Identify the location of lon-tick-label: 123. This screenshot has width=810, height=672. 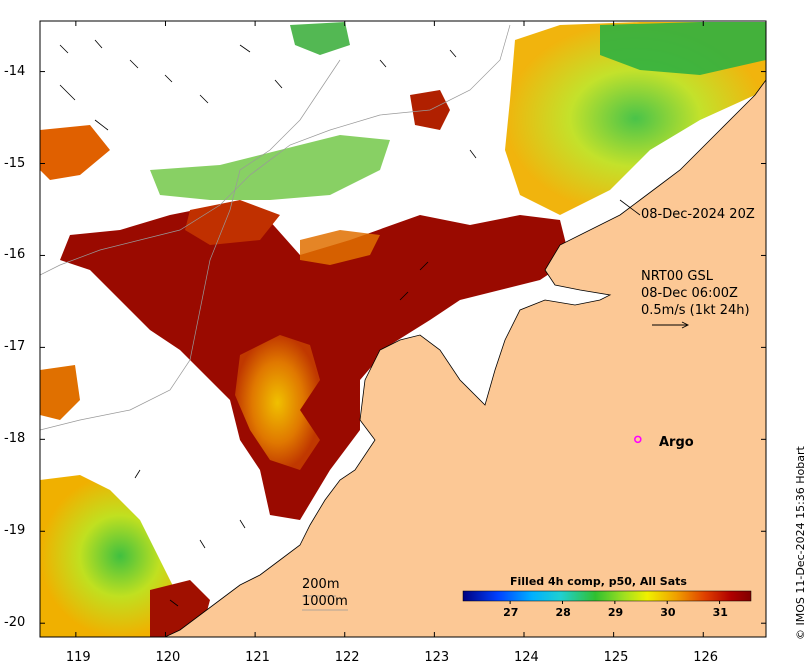
(437, 657).